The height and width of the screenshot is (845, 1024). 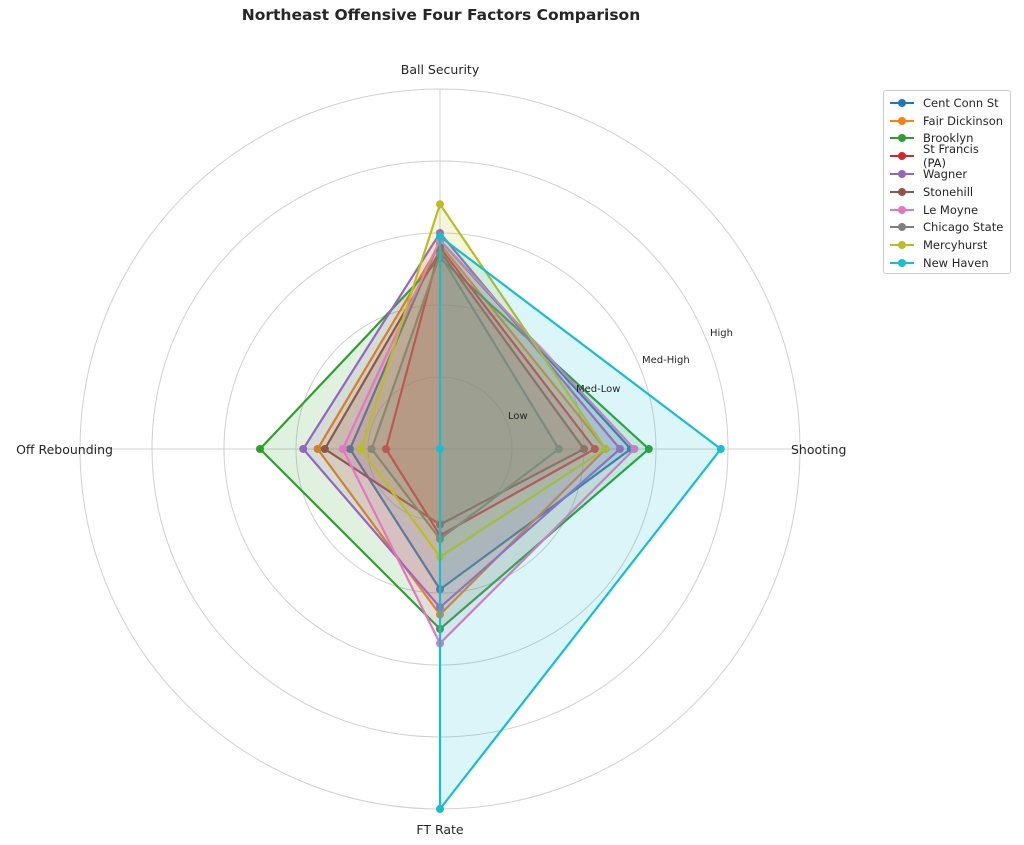 What do you see at coordinates (963, 120) in the screenshot?
I see `legend-label: Fair Dickinson` at bounding box center [963, 120].